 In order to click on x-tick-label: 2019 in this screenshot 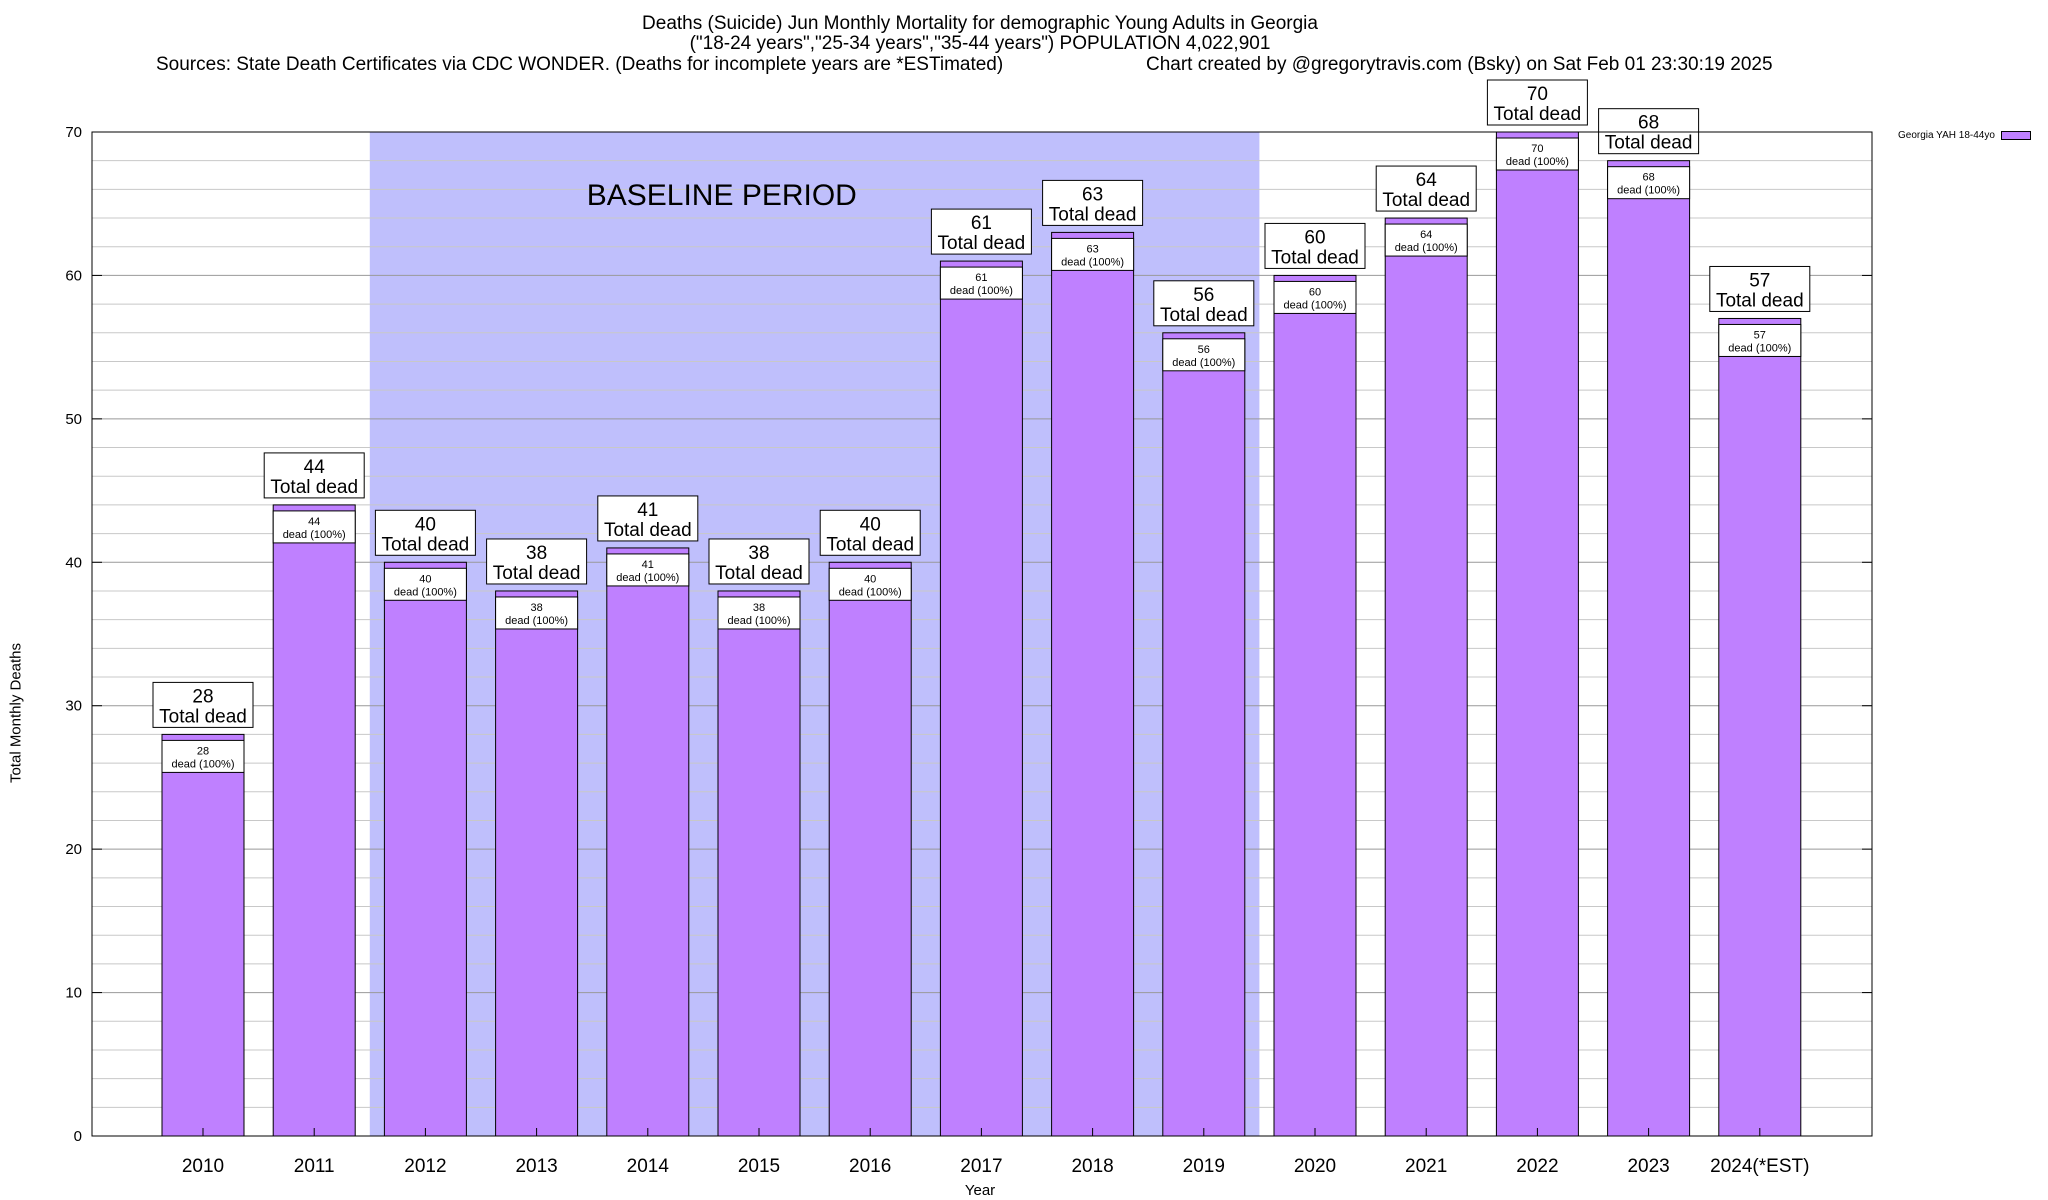, I will do `click(1204, 1166)`.